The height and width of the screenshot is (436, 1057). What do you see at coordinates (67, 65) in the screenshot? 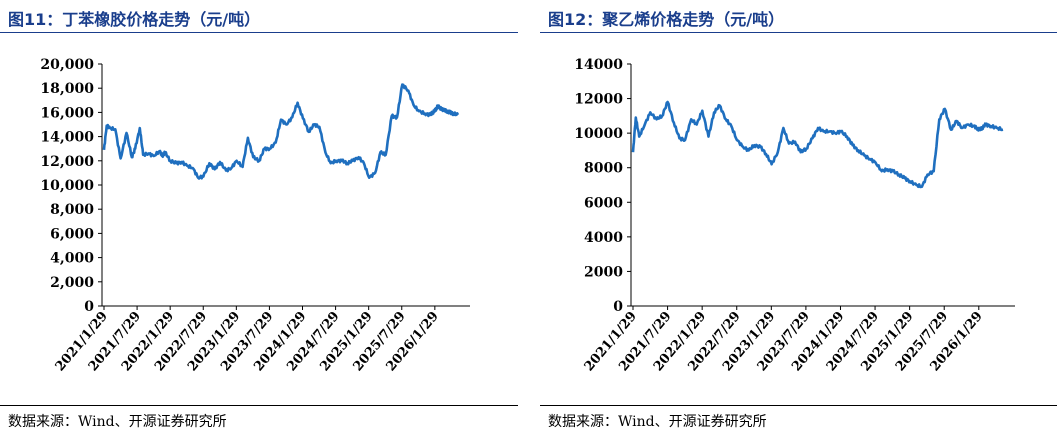
I see `y-tick-label: 20,000` at bounding box center [67, 65].